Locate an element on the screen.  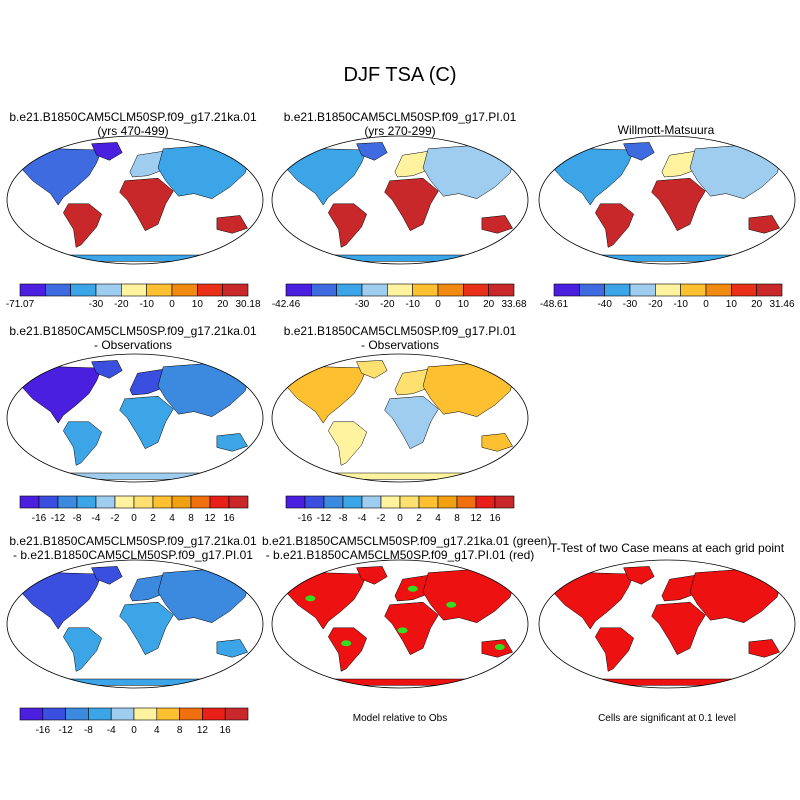
colorbar-2-tick-label: 10 is located at coordinates (464, 304).